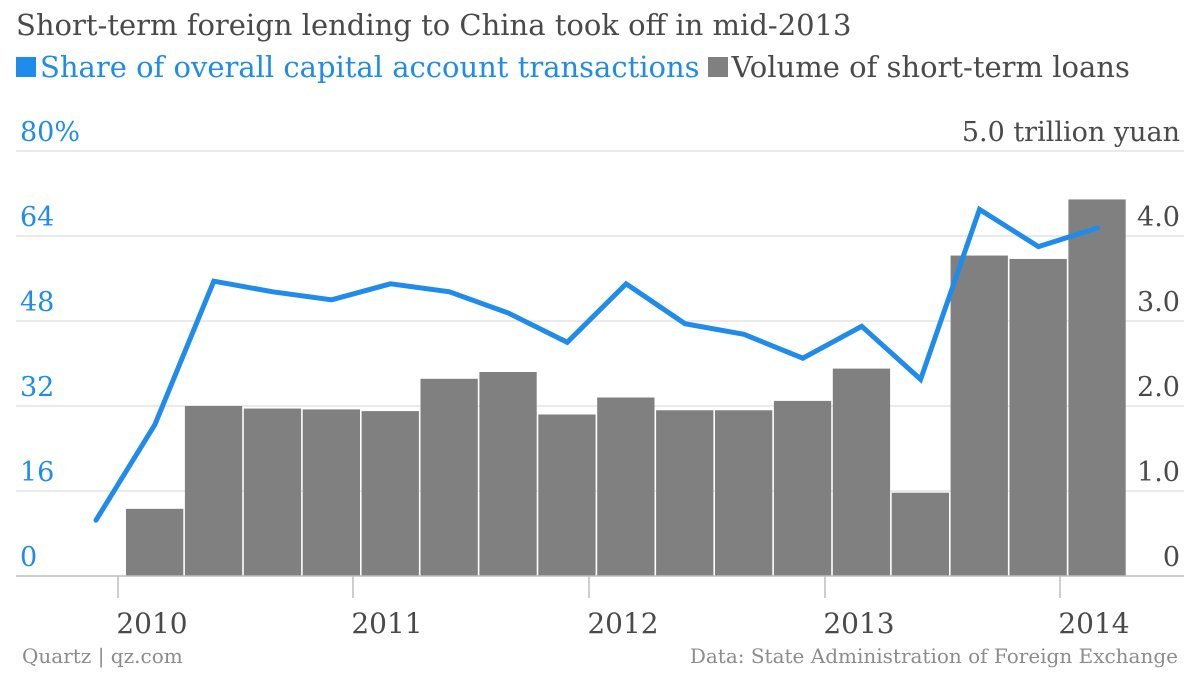 The image size is (1200, 676). What do you see at coordinates (37, 472) in the screenshot?
I see `y-left-tick-label: 16` at bounding box center [37, 472].